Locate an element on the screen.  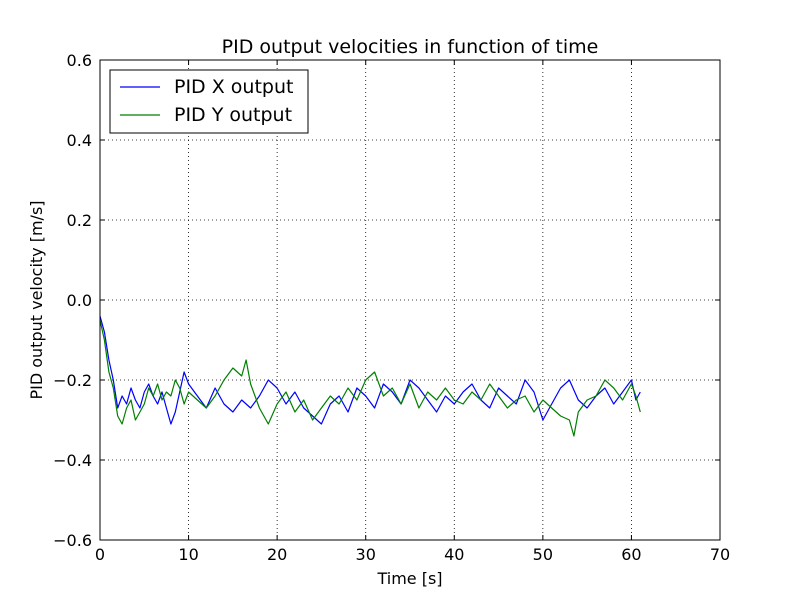
x-axis-label: Time [s] is located at coordinates (409, 578).